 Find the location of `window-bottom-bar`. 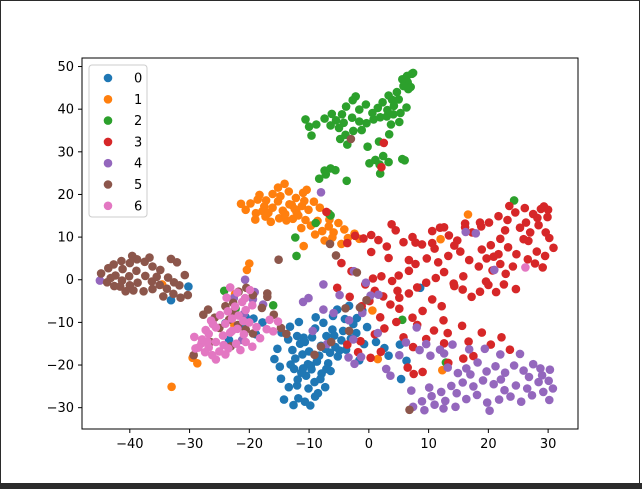

window-bottom-bar is located at coordinates (321, 486).